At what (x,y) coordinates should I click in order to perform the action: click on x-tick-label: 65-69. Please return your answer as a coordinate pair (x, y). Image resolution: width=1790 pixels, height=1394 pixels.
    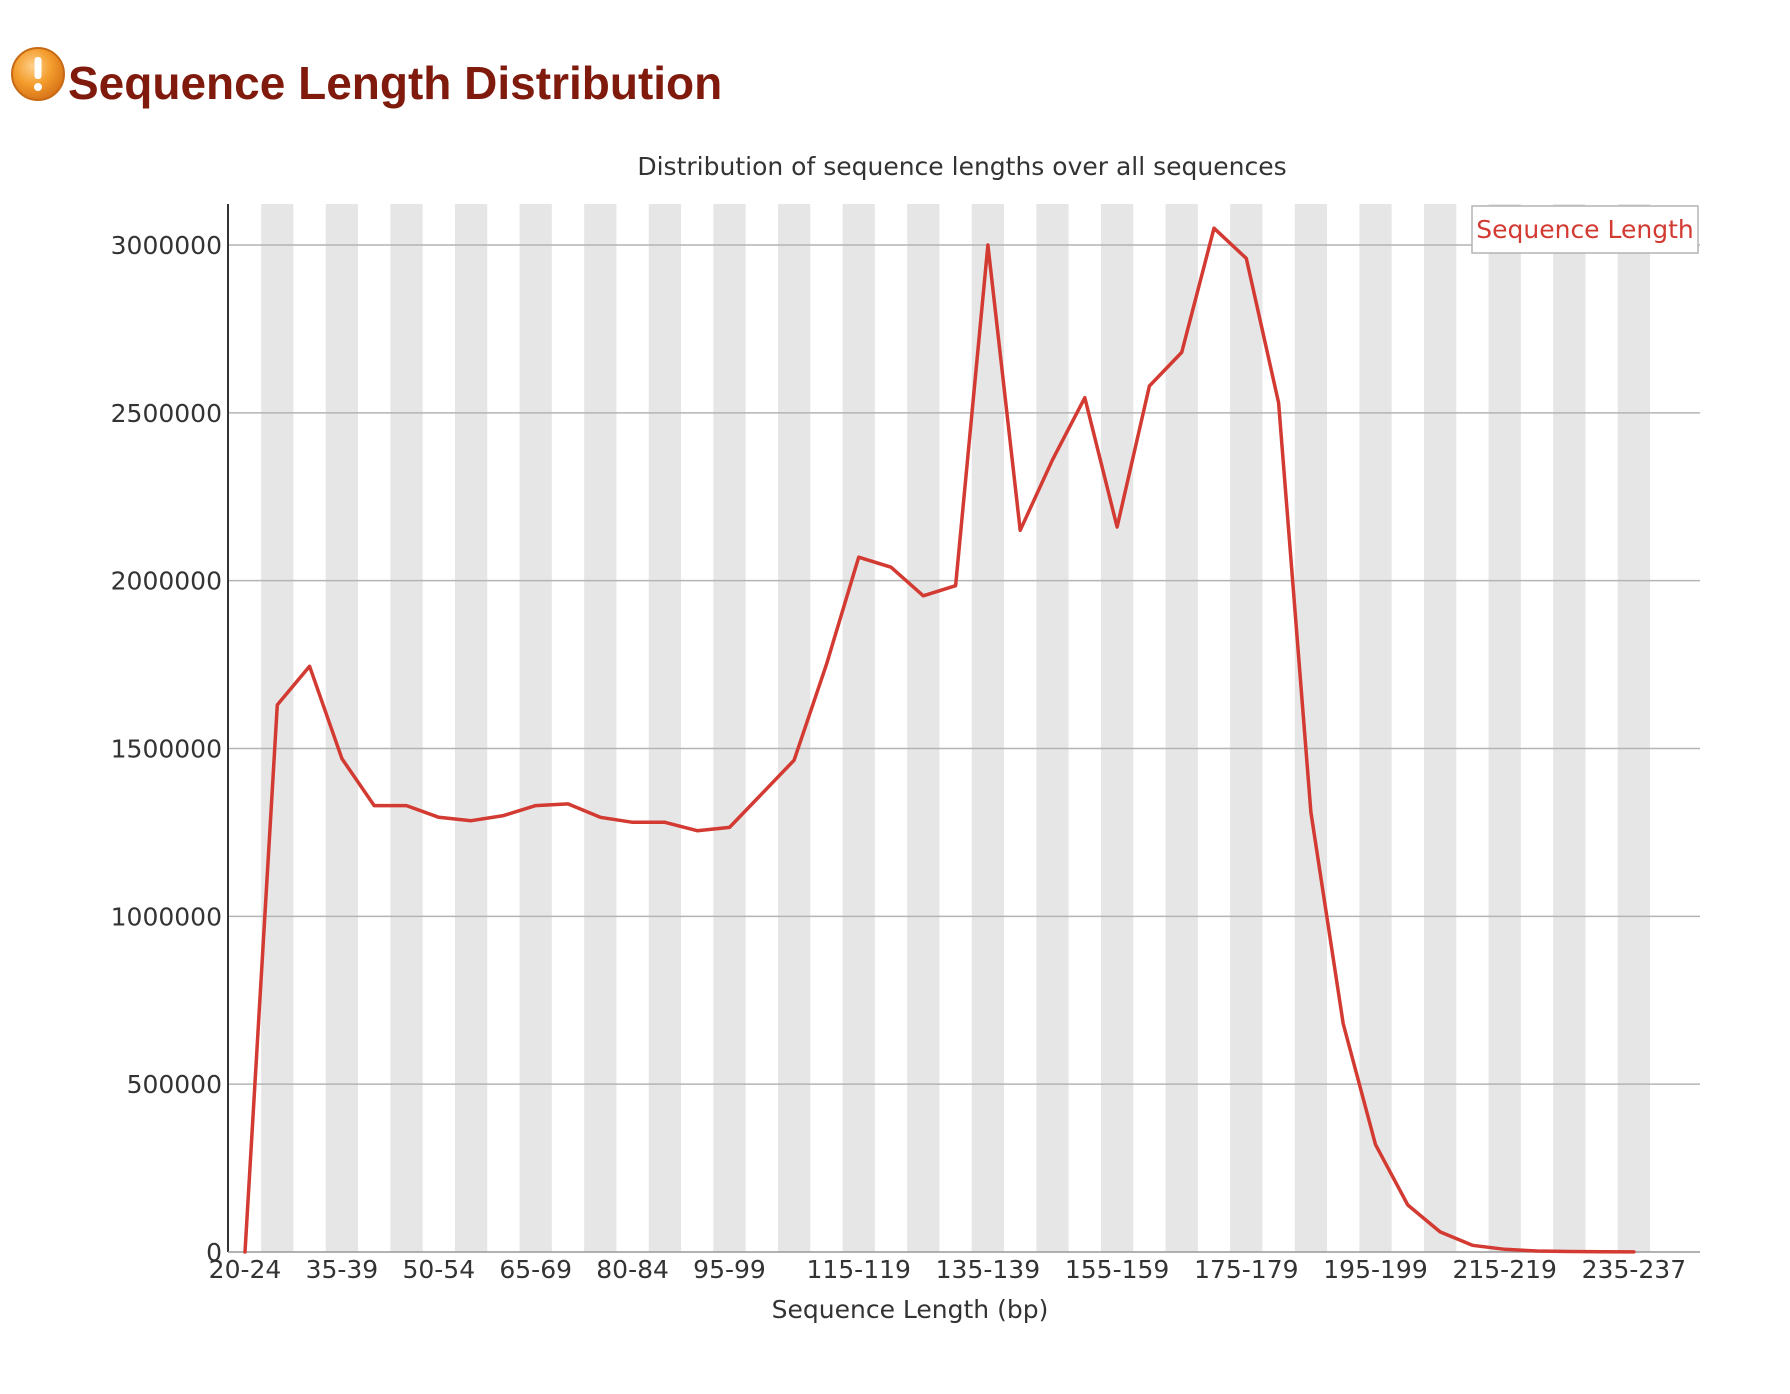
    Looking at the image, I should click on (535, 1269).